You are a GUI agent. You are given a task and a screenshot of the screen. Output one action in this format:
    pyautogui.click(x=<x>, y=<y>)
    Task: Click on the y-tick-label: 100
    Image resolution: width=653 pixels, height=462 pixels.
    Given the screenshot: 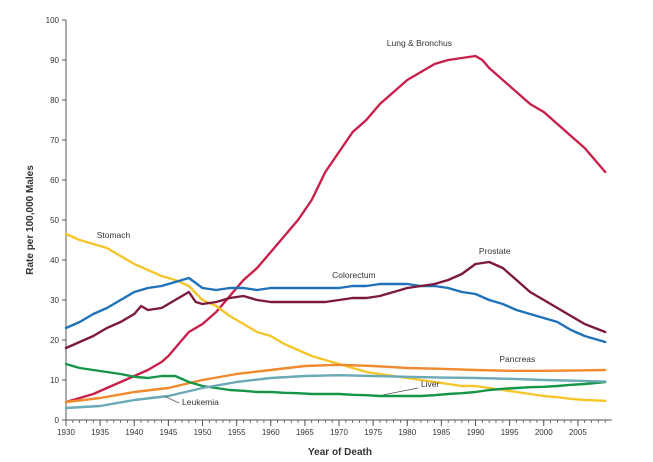 What is the action you would take?
    pyautogui.click(x=53, y=20)
    